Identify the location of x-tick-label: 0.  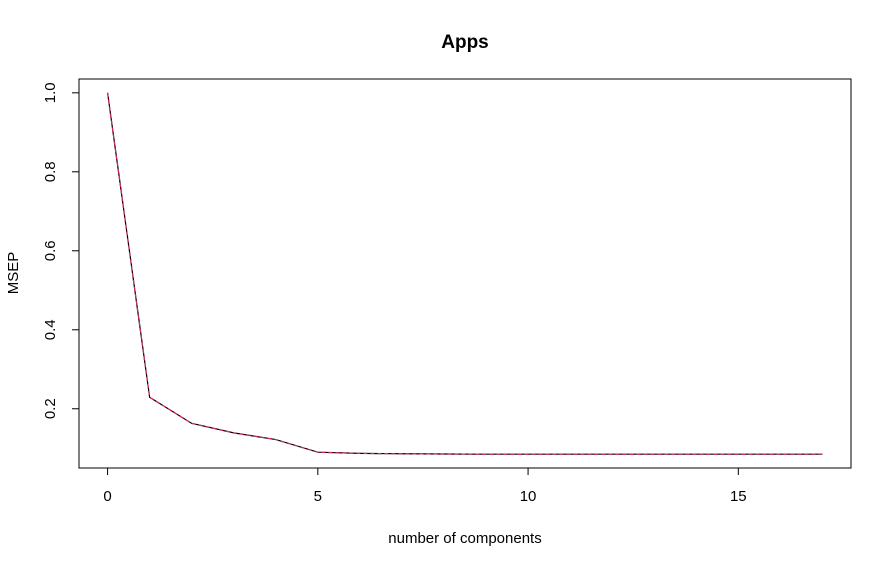
(107, 496).